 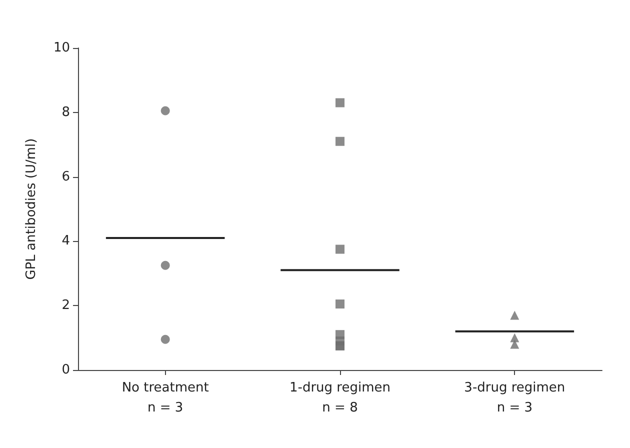 What do you see at coordinates (515, 398) in the screenshot?
I see `x-tick-label: 3-drug regimen n = 3` at bounding box center [515, 398].